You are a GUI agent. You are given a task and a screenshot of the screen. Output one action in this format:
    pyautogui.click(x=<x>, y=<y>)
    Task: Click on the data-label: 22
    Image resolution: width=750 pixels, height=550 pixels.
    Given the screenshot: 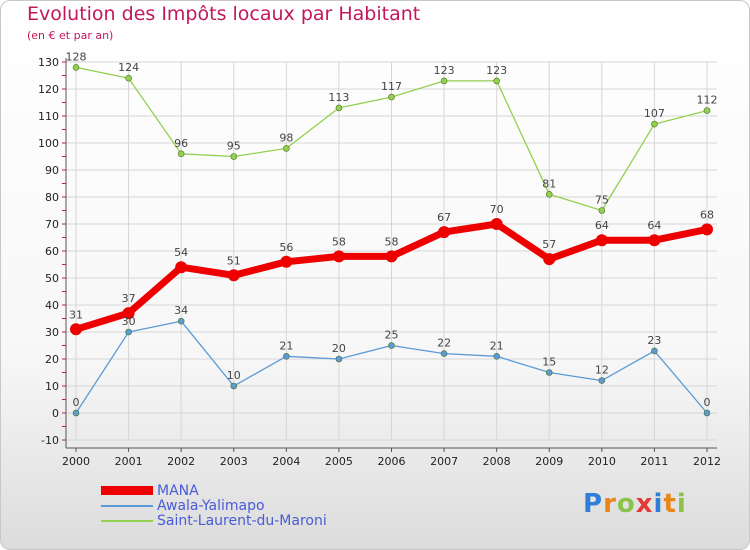 What is the action you would take?
    pyautogui.click(x=444, y=343)
    